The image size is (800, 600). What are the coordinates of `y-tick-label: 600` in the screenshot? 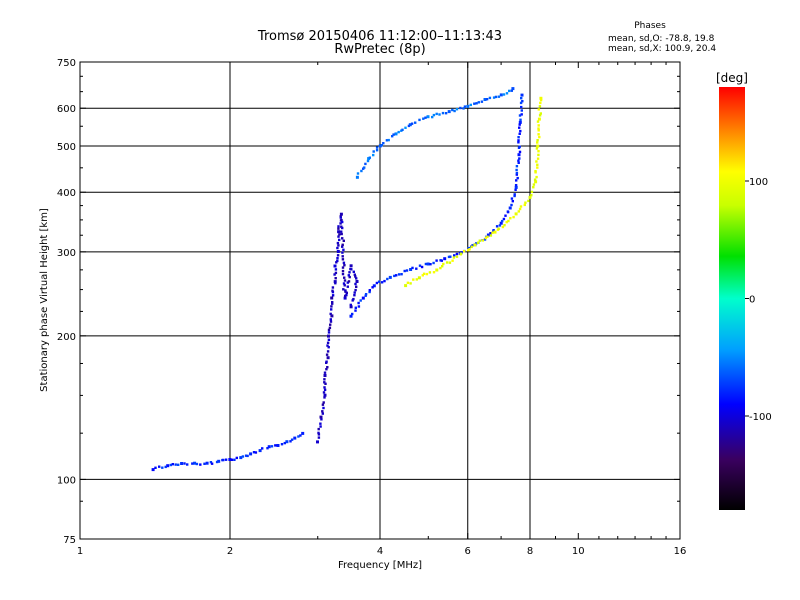 It's located at (66, 109).